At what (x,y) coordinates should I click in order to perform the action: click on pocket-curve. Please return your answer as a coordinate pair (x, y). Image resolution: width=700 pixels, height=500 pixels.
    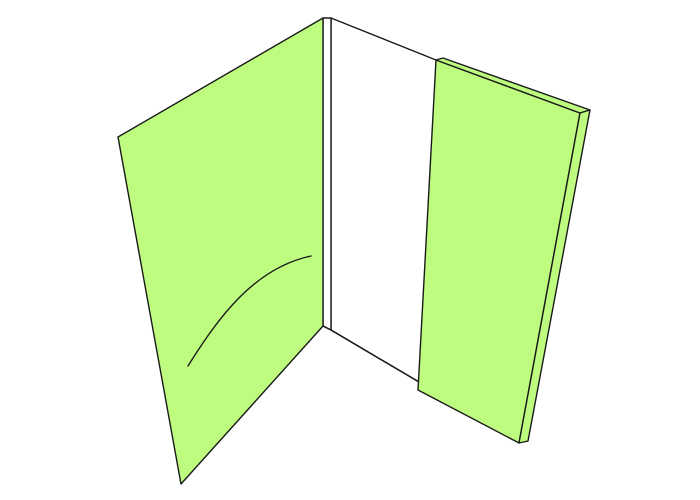
    Looking at the image, I should click on (249, 311).